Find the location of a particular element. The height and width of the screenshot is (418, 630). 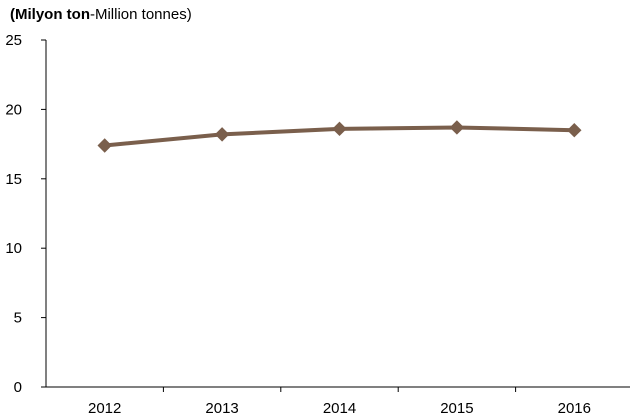

x-tick-label: 2014 is located at coordinates (339, 408).